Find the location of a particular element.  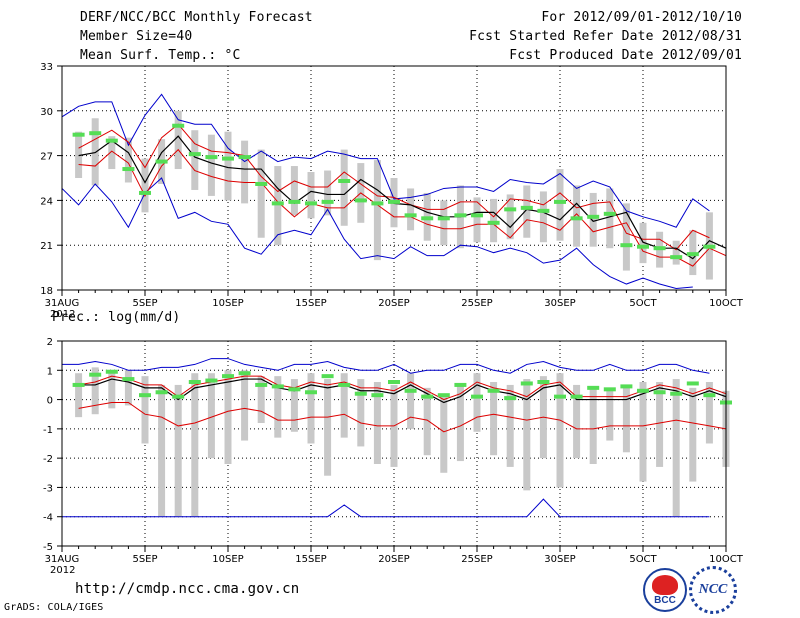

precip-xtick-year: 2012 is located at coordinates (62, 570).